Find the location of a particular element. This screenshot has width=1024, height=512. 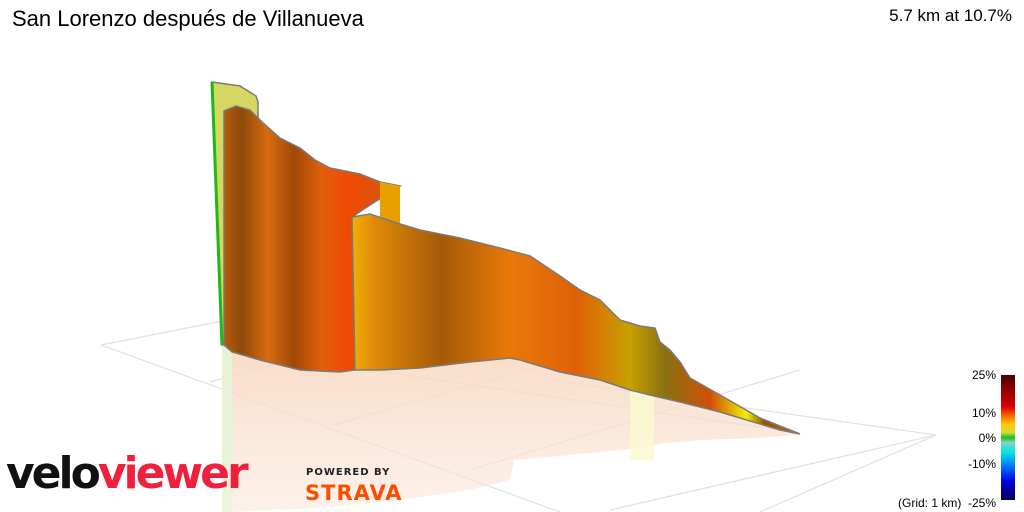

segment-title: San Lorenzo después de Villanueva is located at coordinates (188, 18).